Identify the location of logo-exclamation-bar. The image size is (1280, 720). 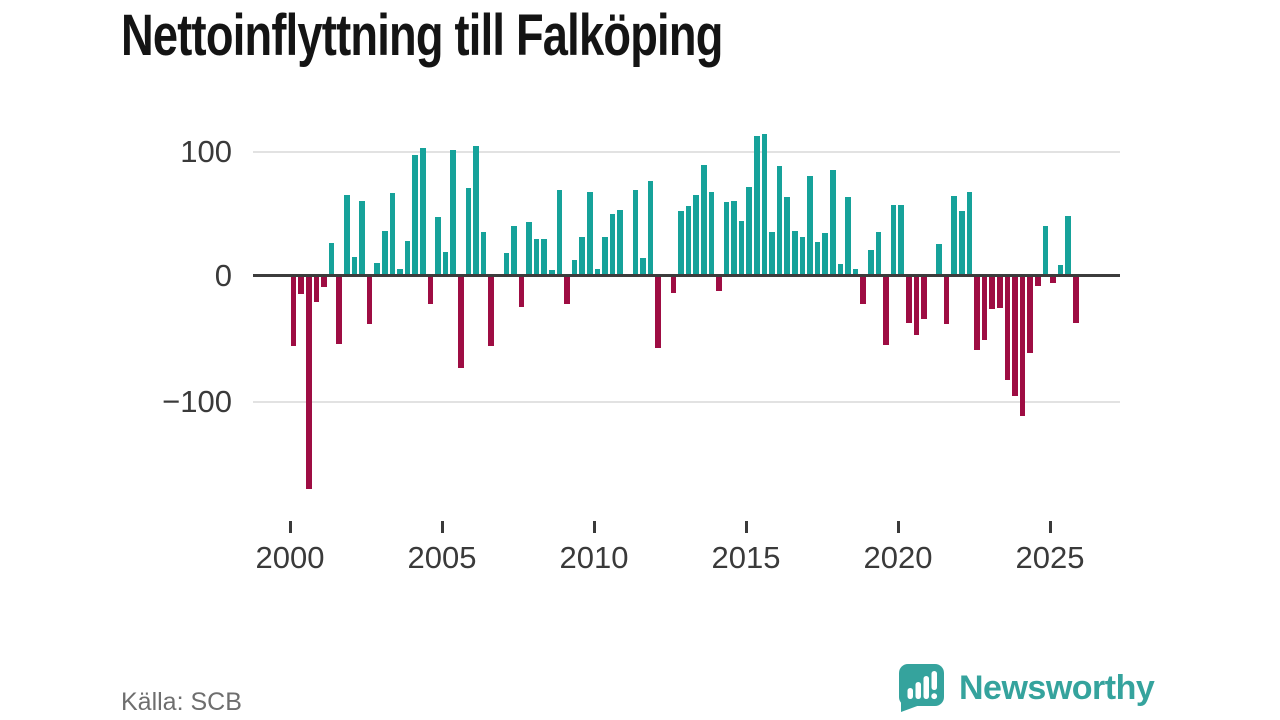
(934, 680).